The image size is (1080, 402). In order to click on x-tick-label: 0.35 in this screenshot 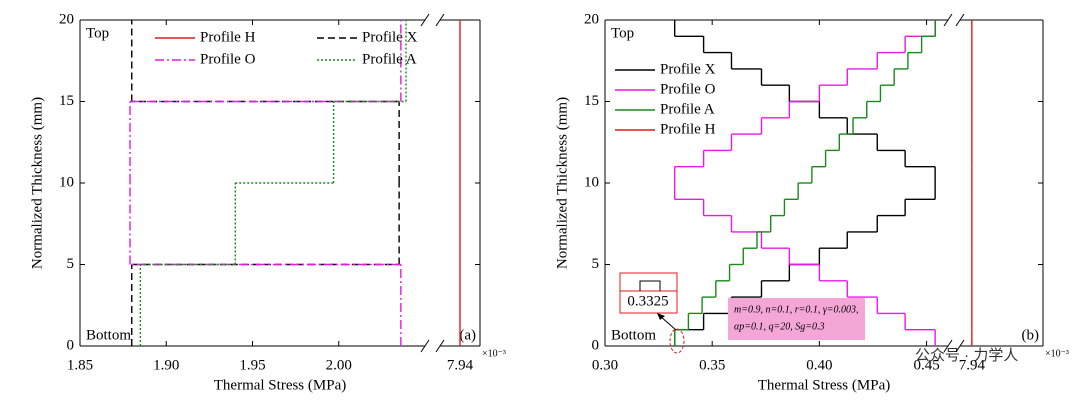, I will do `click(712, 365)`.